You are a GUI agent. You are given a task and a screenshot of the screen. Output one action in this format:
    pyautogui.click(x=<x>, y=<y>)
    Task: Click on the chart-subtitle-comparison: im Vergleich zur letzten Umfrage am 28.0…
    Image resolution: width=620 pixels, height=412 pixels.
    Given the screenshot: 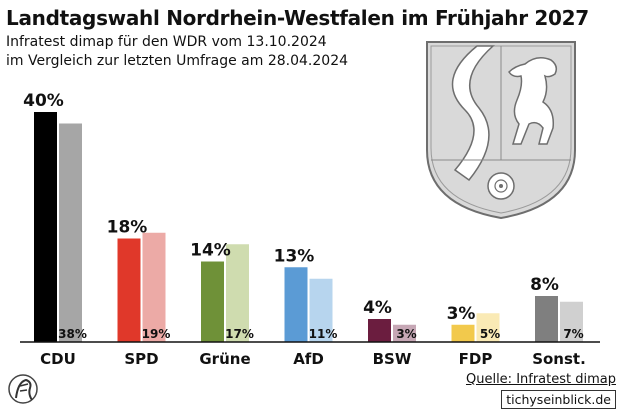 What is the action you would take?
    pyautogui.click(x=177, y=61)
    